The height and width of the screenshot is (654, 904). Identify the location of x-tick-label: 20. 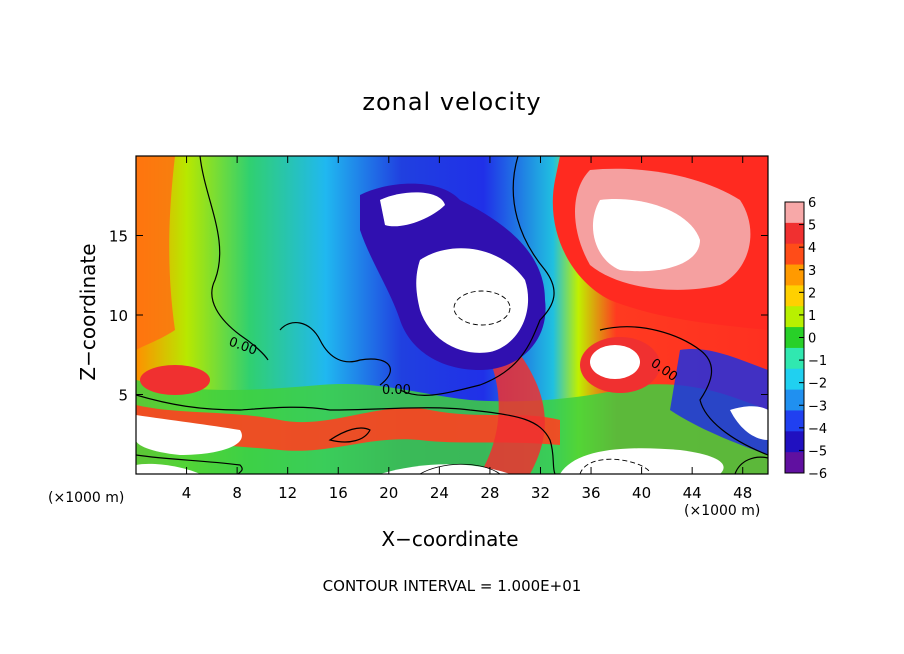
(388, 493).